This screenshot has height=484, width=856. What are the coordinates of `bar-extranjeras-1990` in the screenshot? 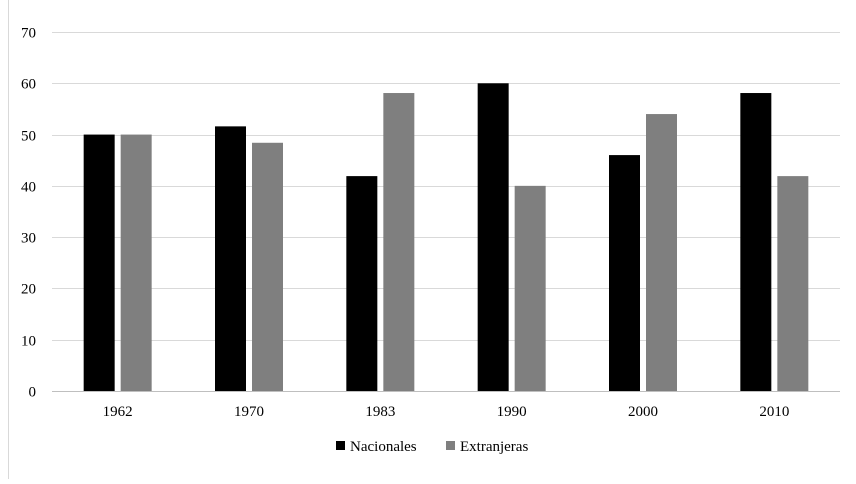 It's located at (530, 288).